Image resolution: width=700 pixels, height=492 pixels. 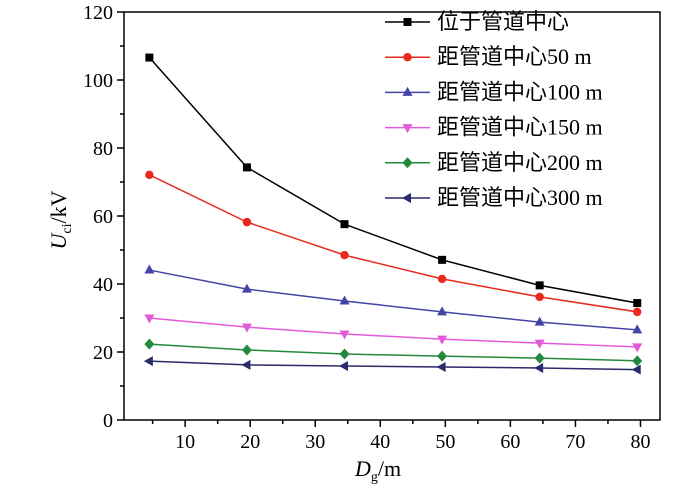 I want to click on x-axis-label: Dg/m, so click(x=377, y=470).